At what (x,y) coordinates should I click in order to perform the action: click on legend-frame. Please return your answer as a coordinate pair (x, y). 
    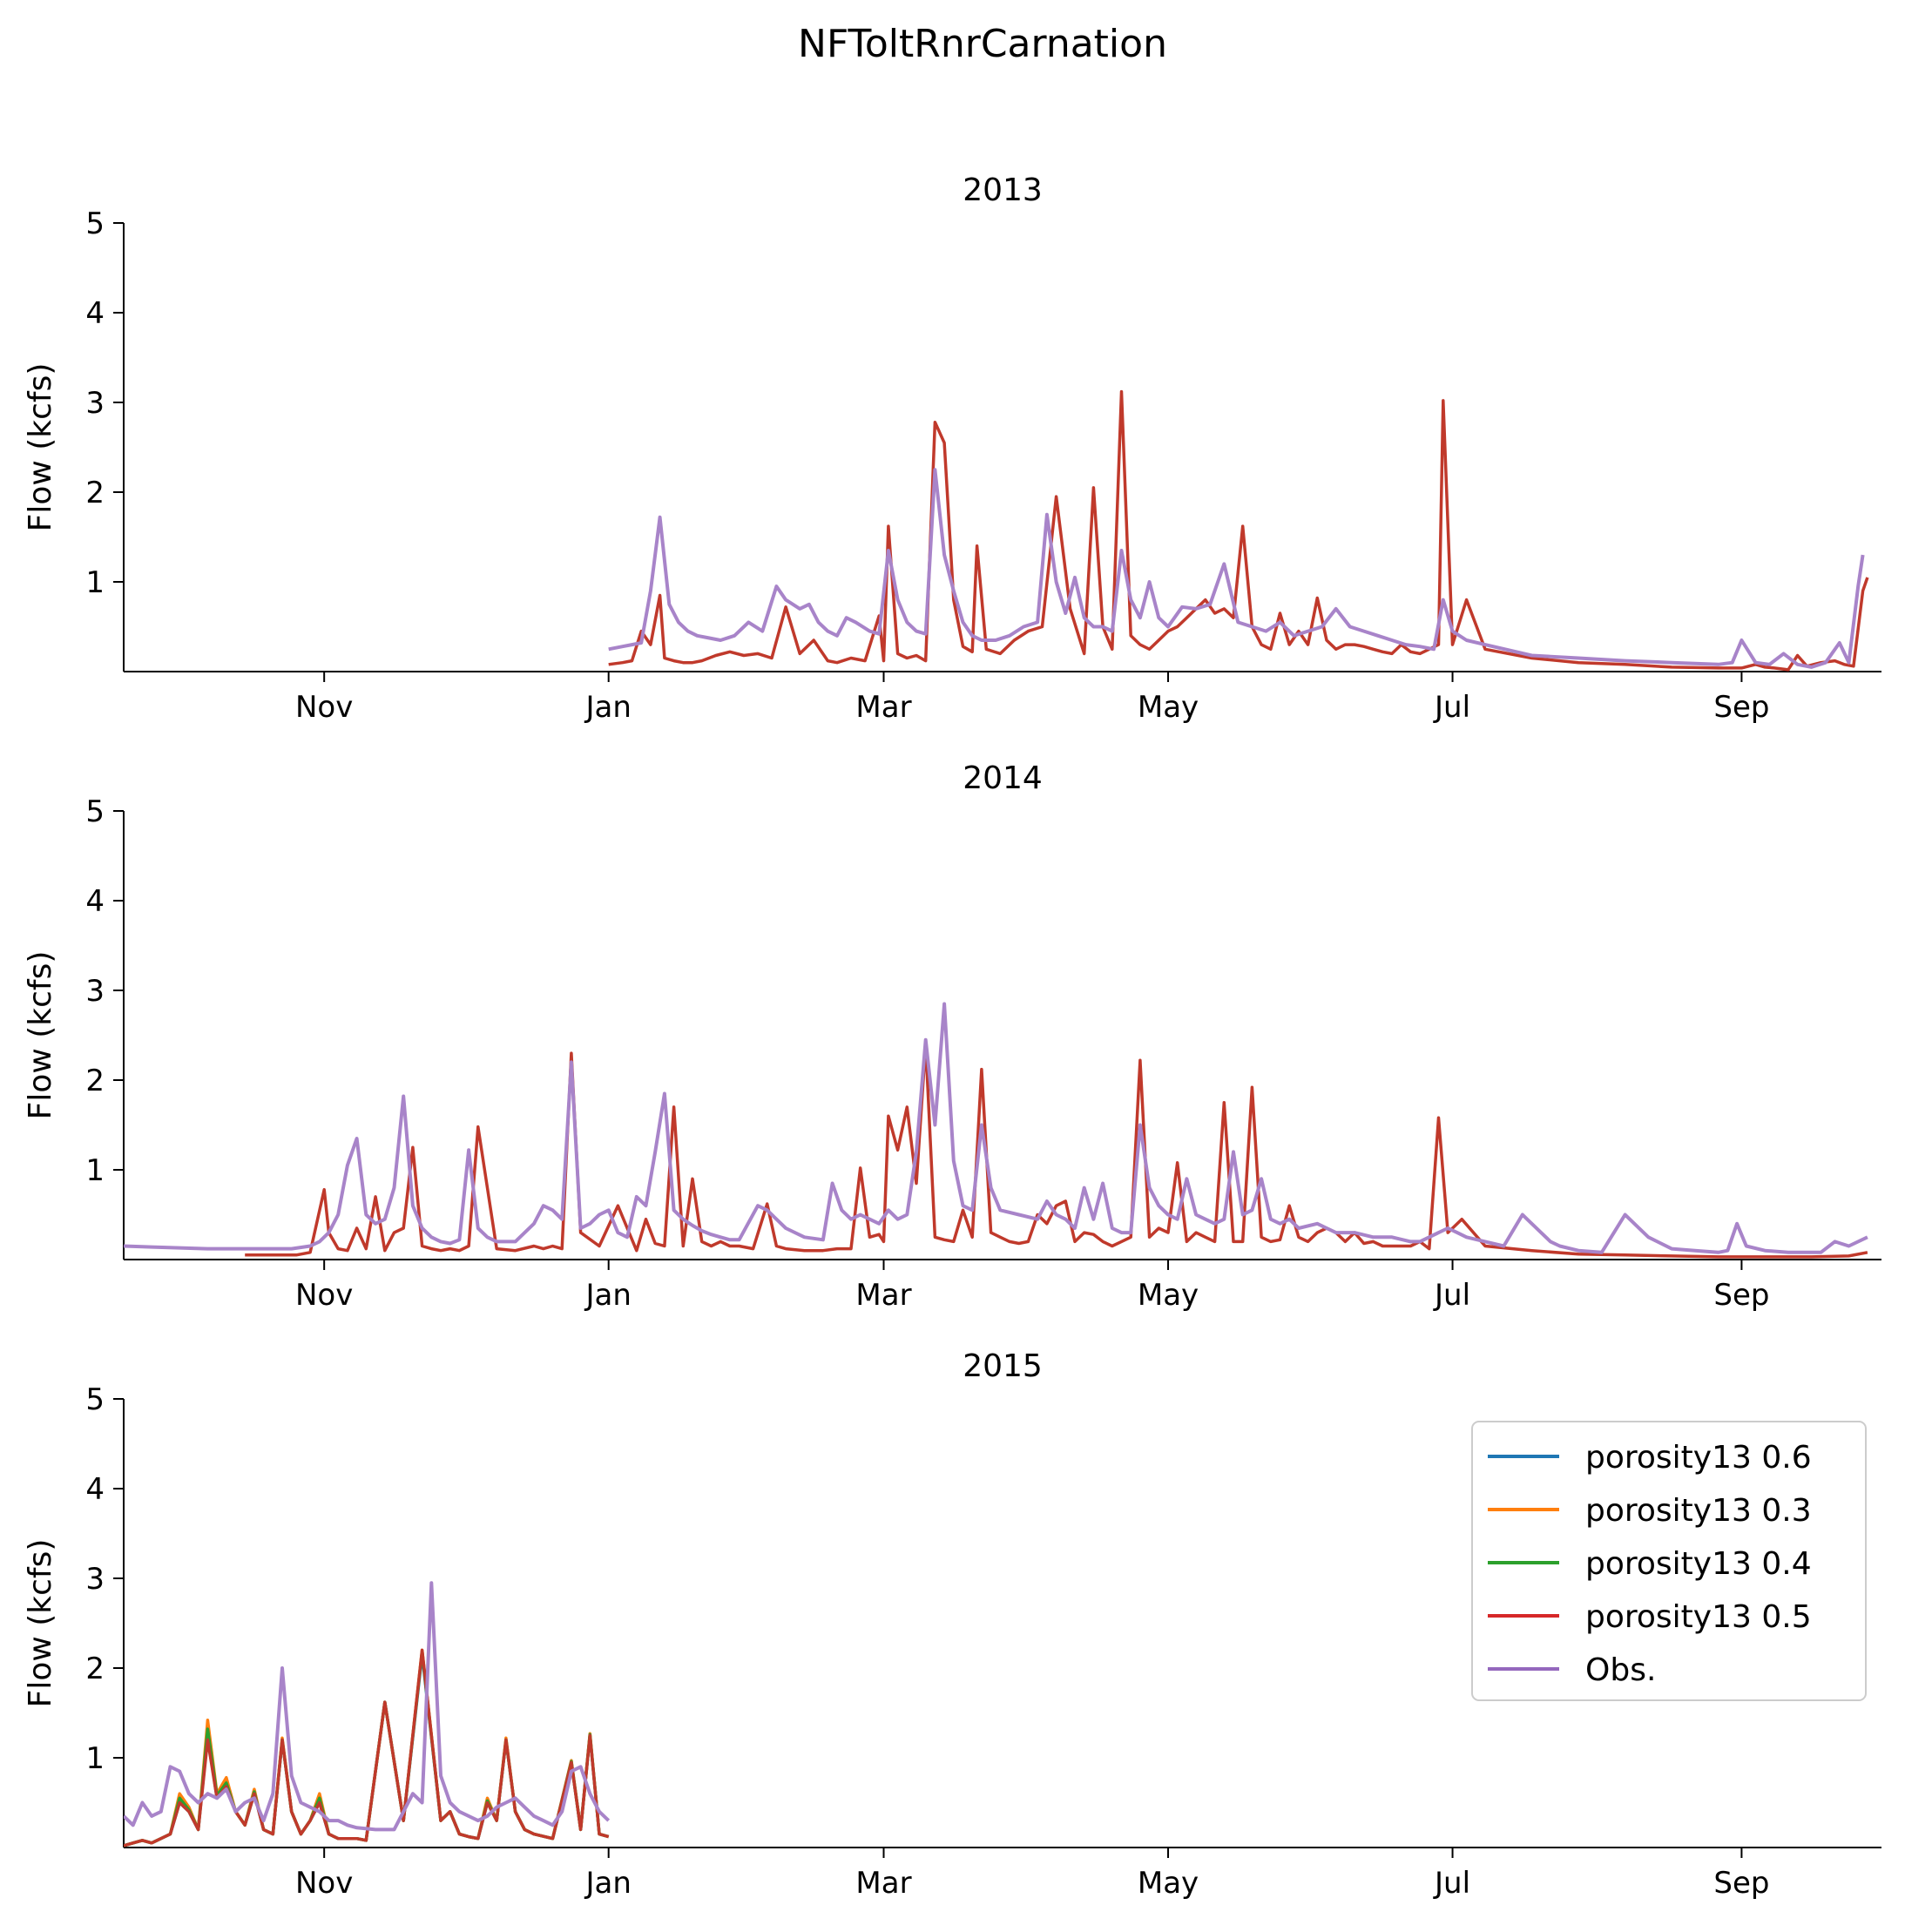
    Looking at the image, I should click on (1669, 1561).